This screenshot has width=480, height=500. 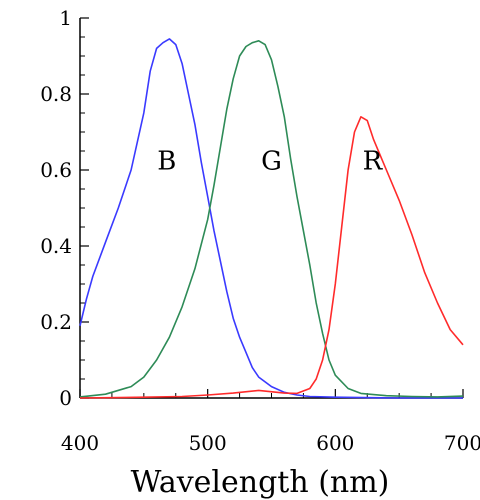 I want to click on y-tick-label: 0.4, so click(x=56, y=246).